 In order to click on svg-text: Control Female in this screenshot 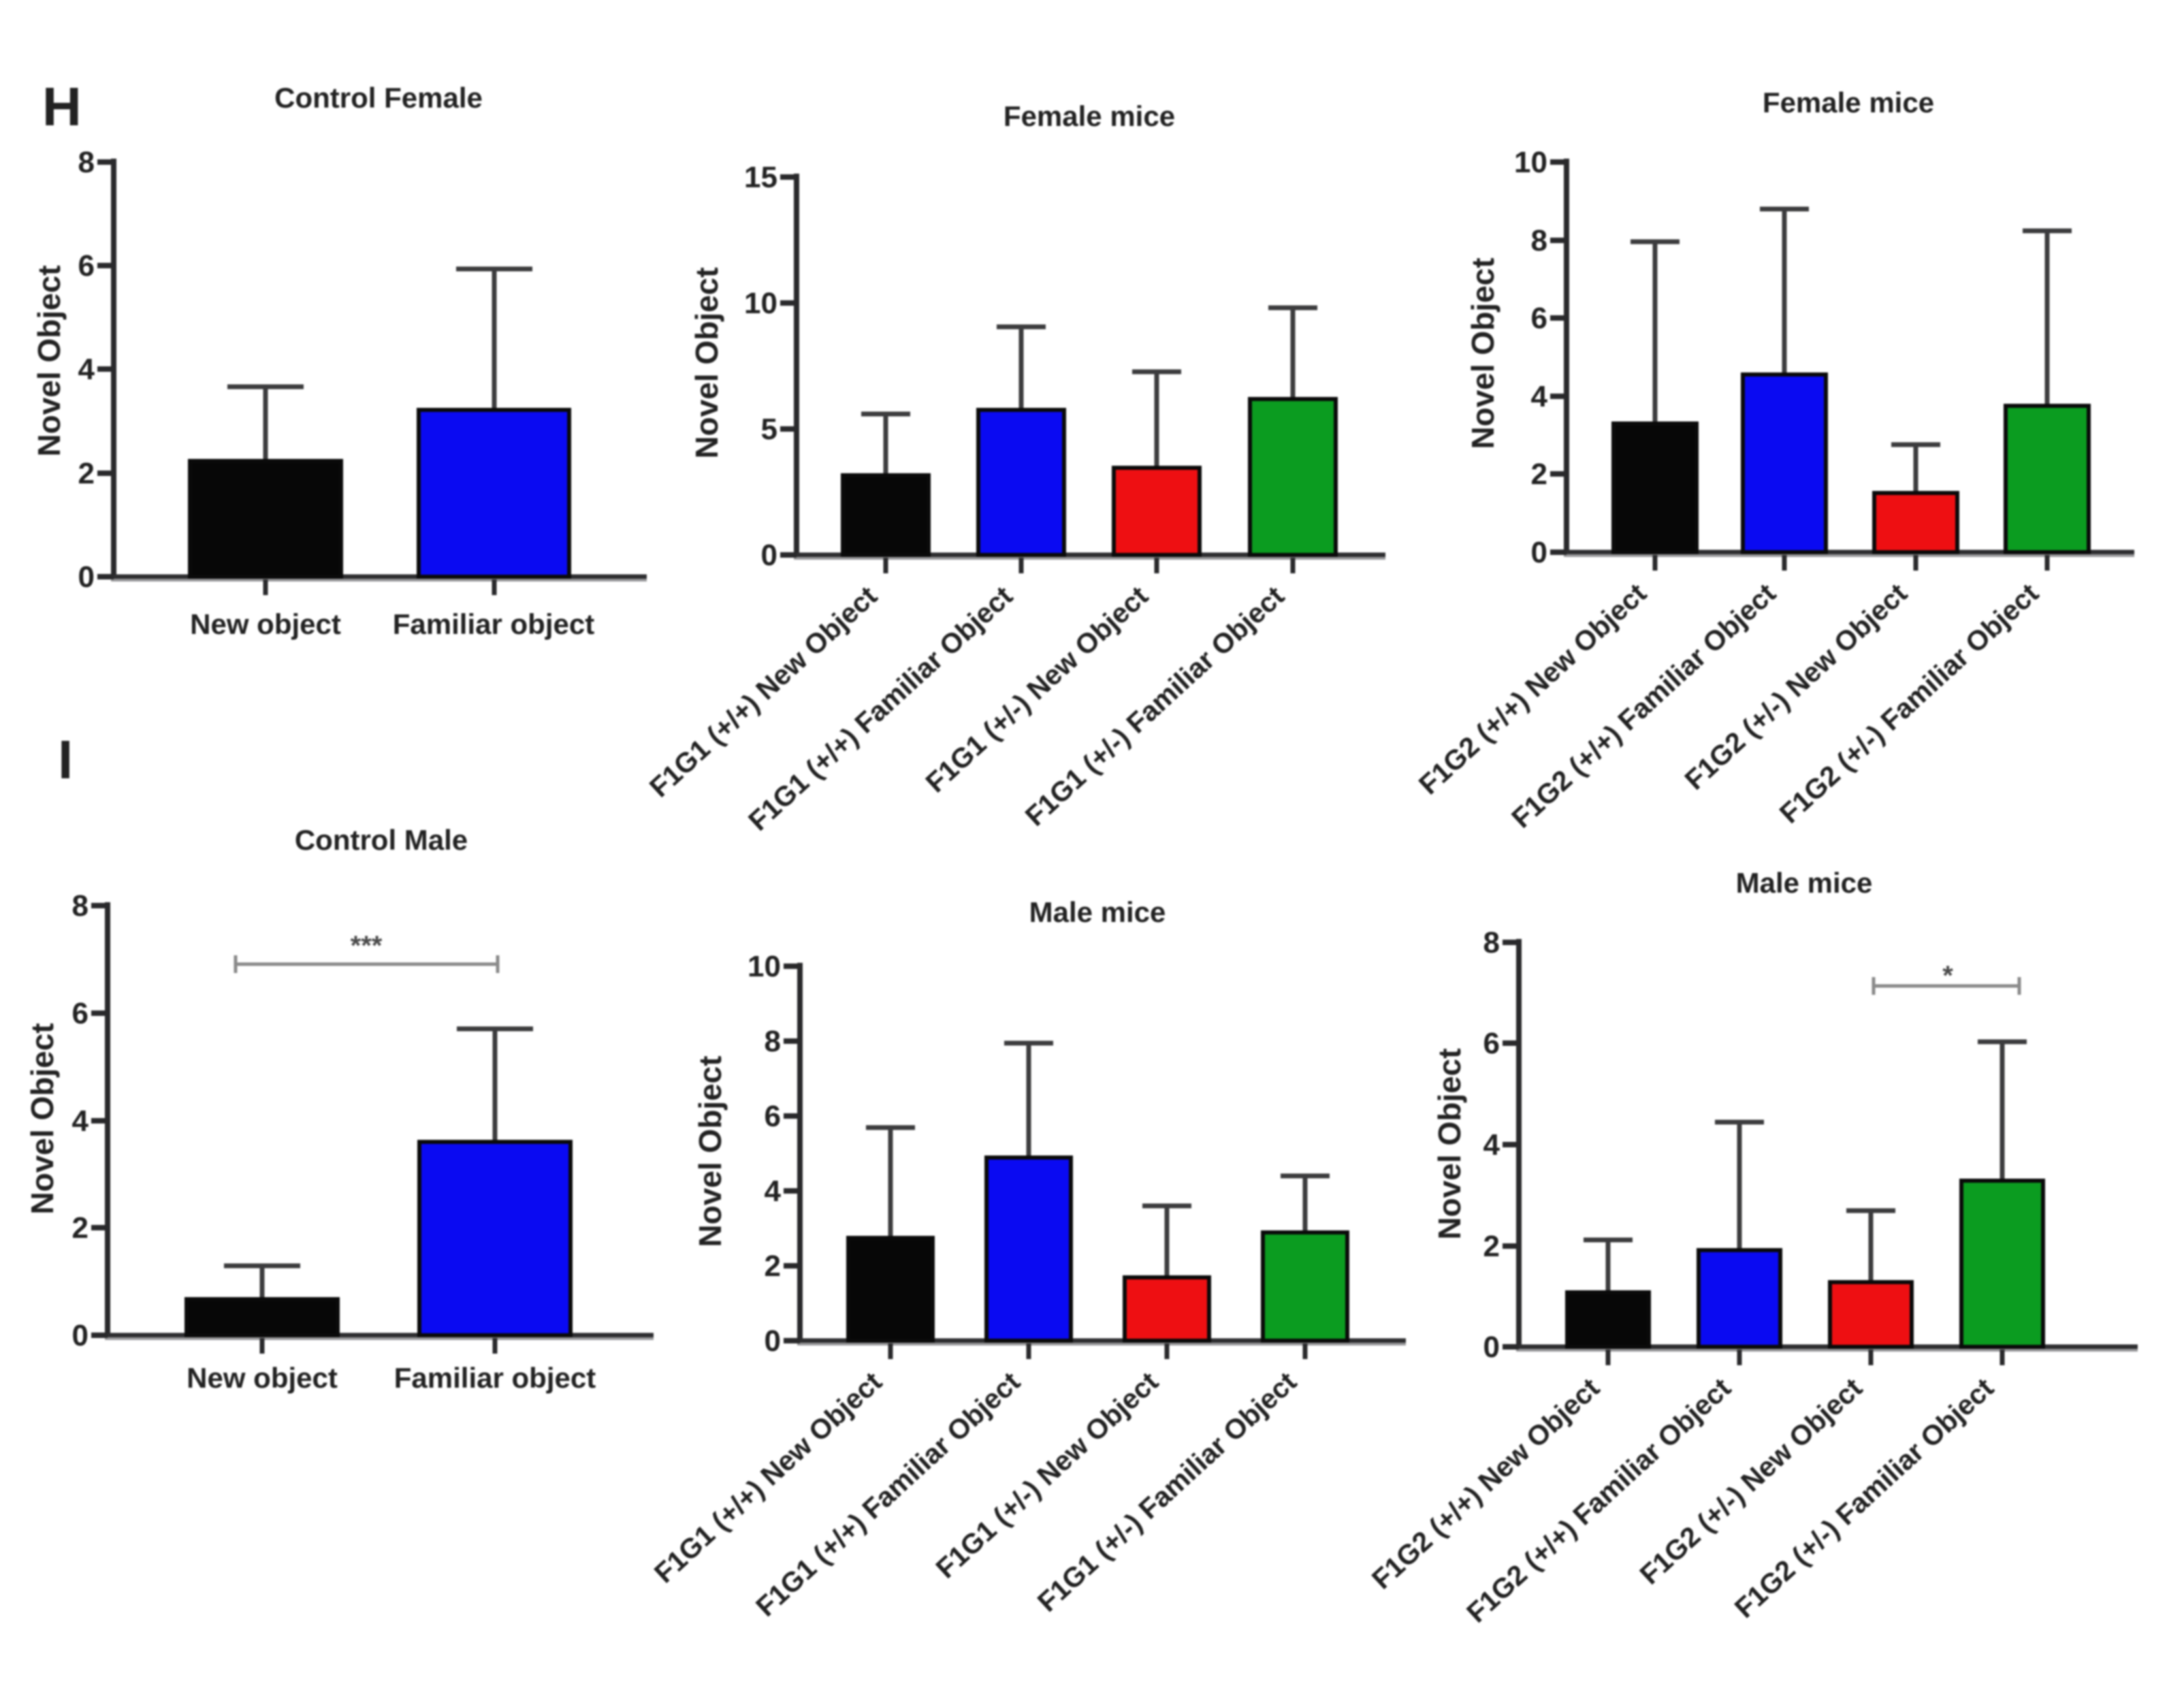, I will do `click(379, 98)`.